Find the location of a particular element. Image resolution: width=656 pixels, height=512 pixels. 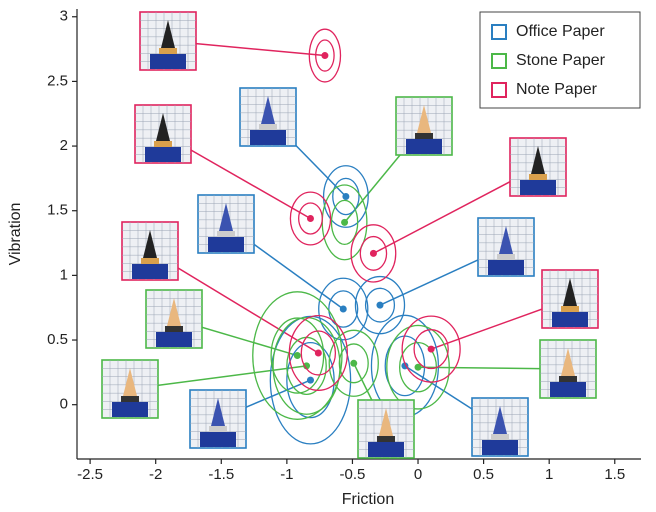

x-tick-label: -1 is located at coordinates (286, 474).